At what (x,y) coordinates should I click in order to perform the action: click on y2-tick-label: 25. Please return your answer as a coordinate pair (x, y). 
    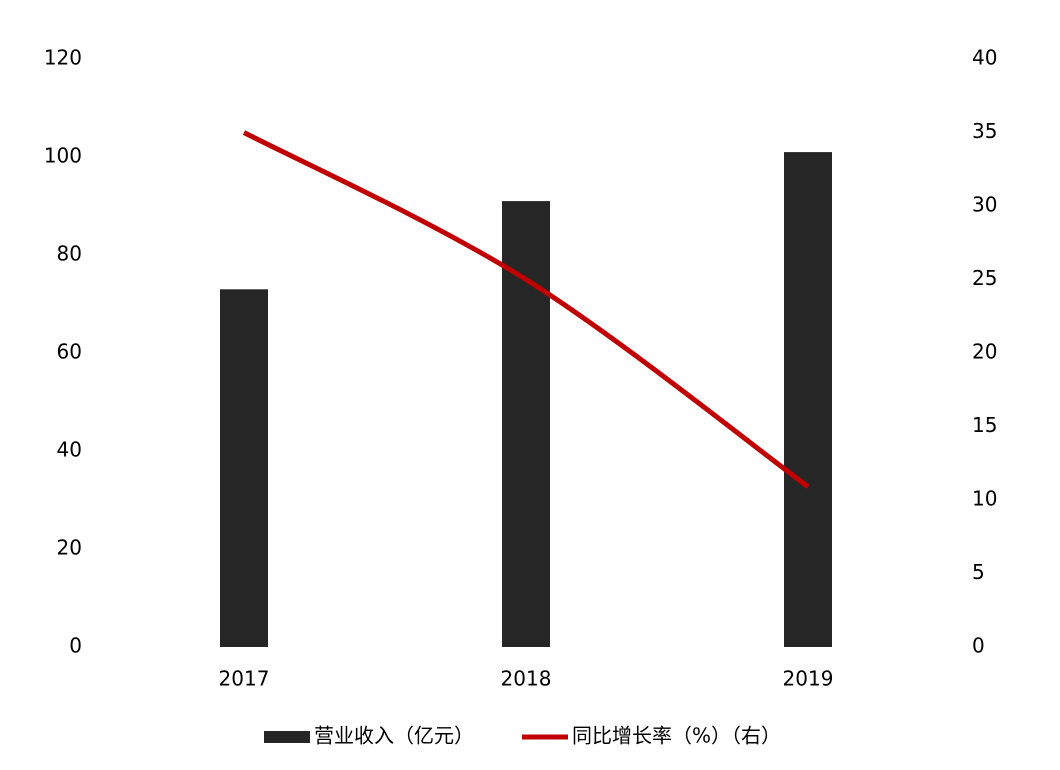
    Looking at the image, I should click on (984, 278).